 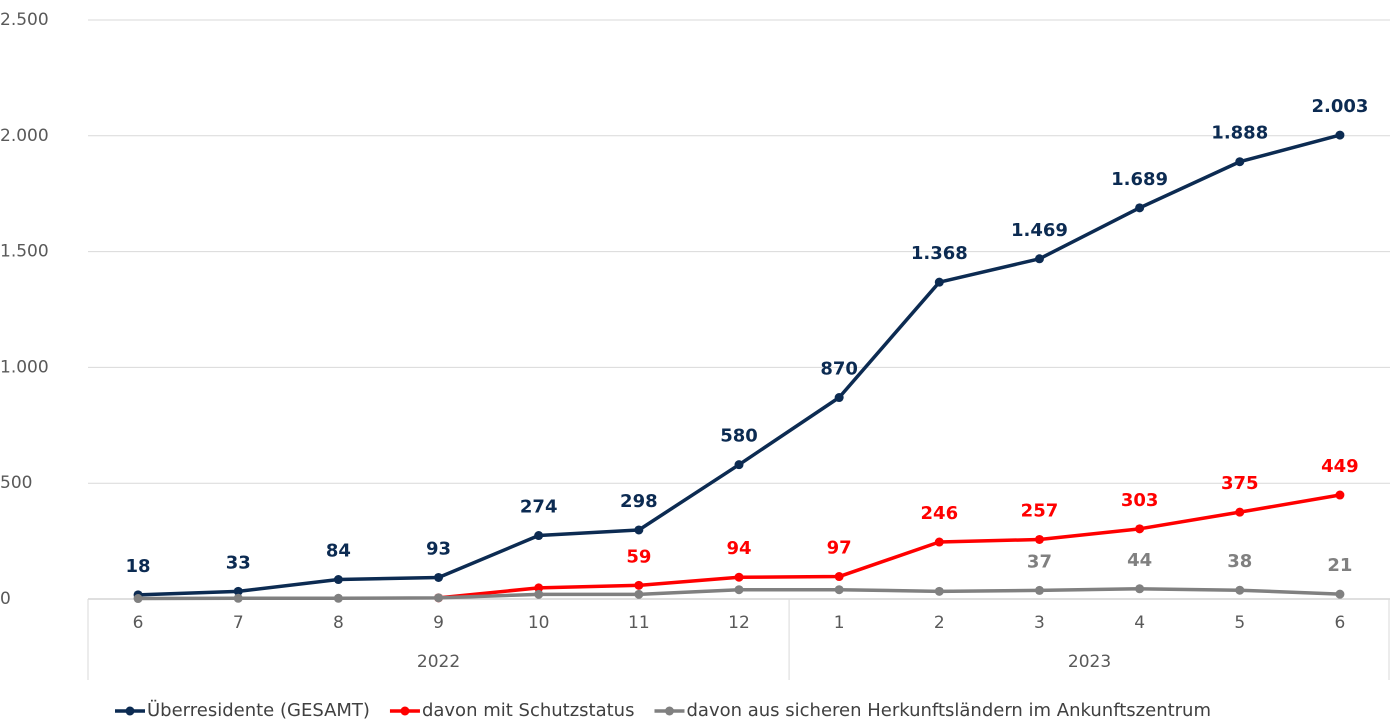 What do you see at coordinates (1339, 106) in the screenshot?
I see `value-label: 2.003` at bounding box center [1339, 106].